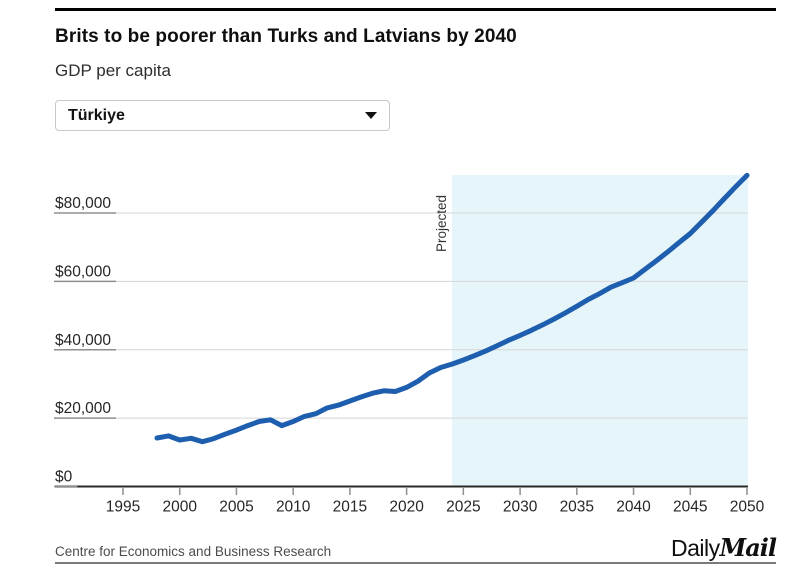 This screenshot has width=800, height=569. I want to click on projected-annotation: Projected, so click(441, 223).